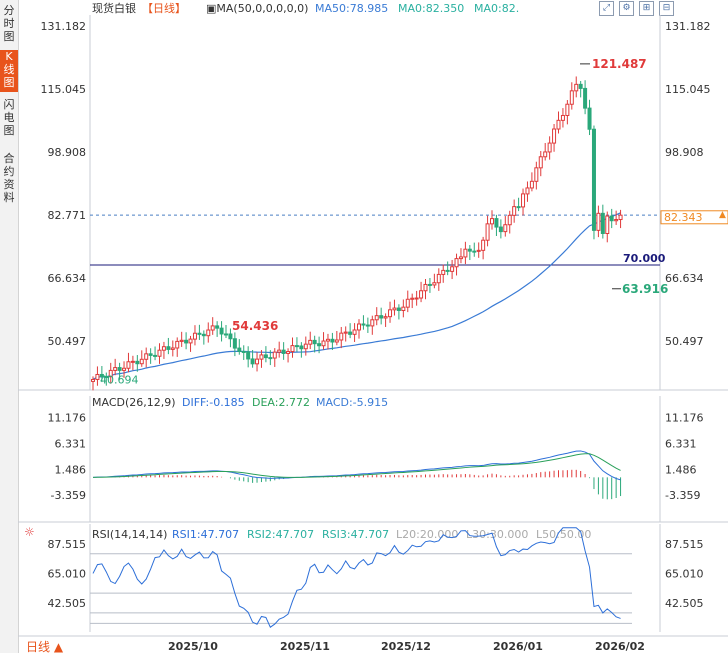 The image size is (728, 655). I want to click on macd-y-tick-right: 1.486, so click(681, 469).